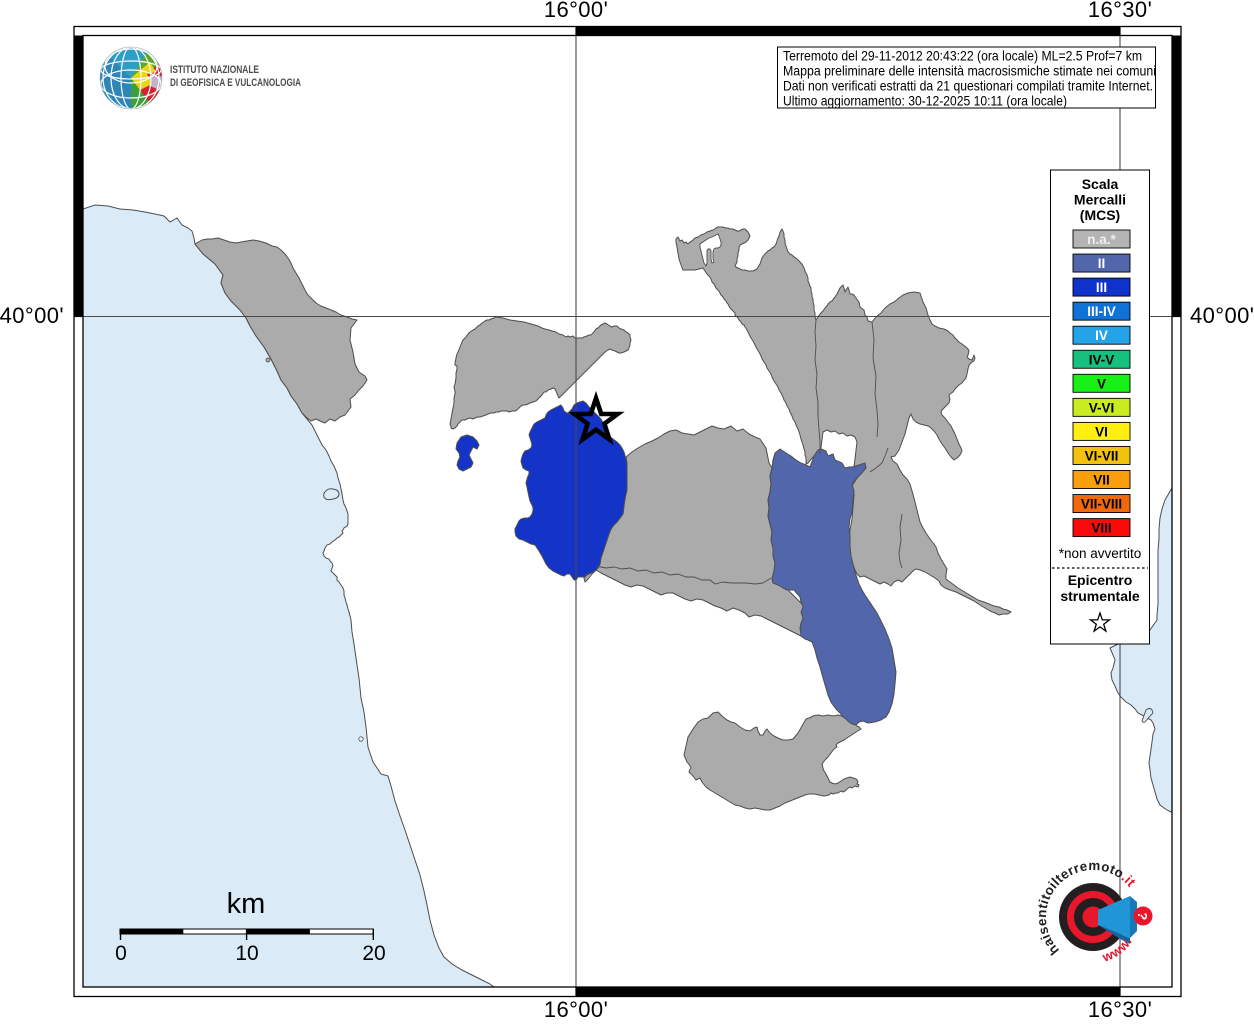  What do you see at coordinates (1102, 407) in the screenshot?
I see `svg-text: V-VI` at bounding box center [1102, 407].